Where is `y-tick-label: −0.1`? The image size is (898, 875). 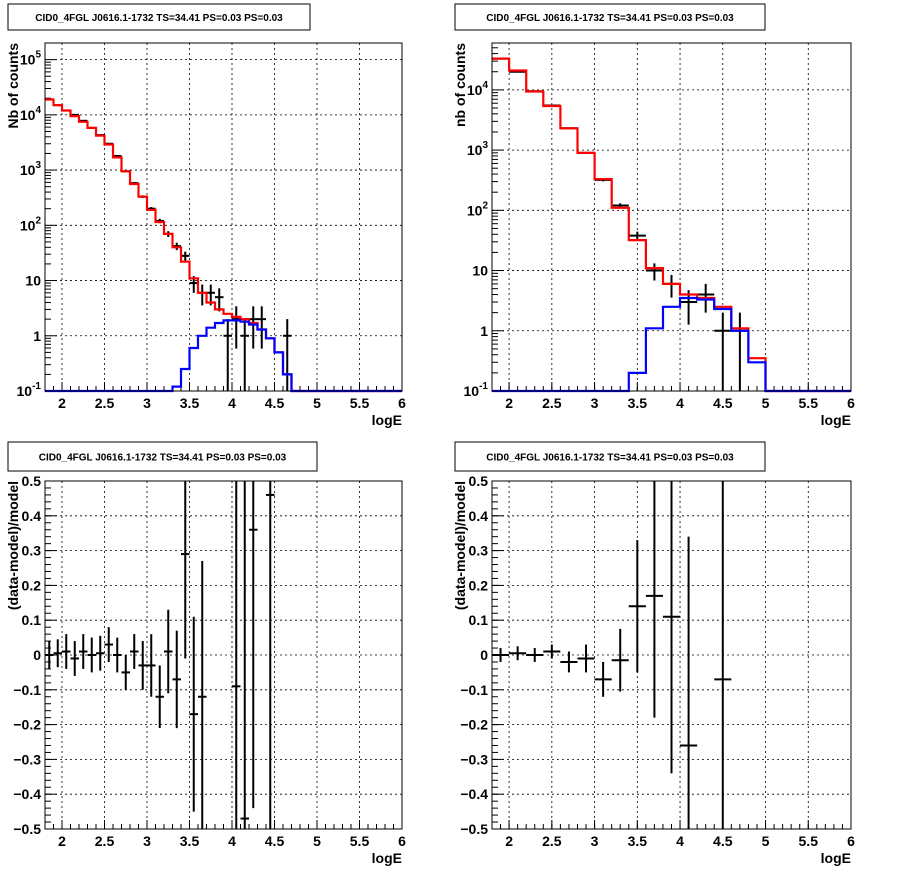 y-tick-label: −0.1 is located at coordinates (474, 690).